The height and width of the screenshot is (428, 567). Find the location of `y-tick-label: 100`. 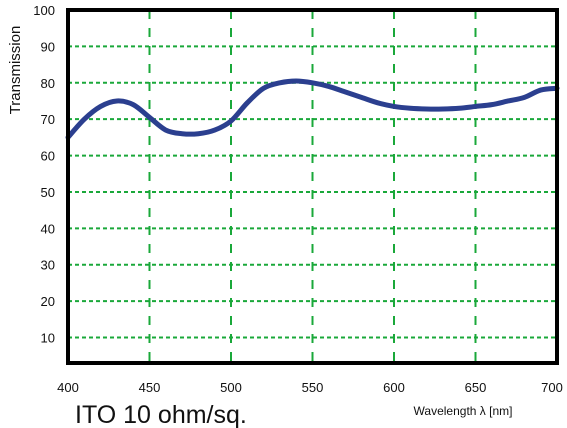

y-tick-label: 100 is located at coordinates (44, 10).